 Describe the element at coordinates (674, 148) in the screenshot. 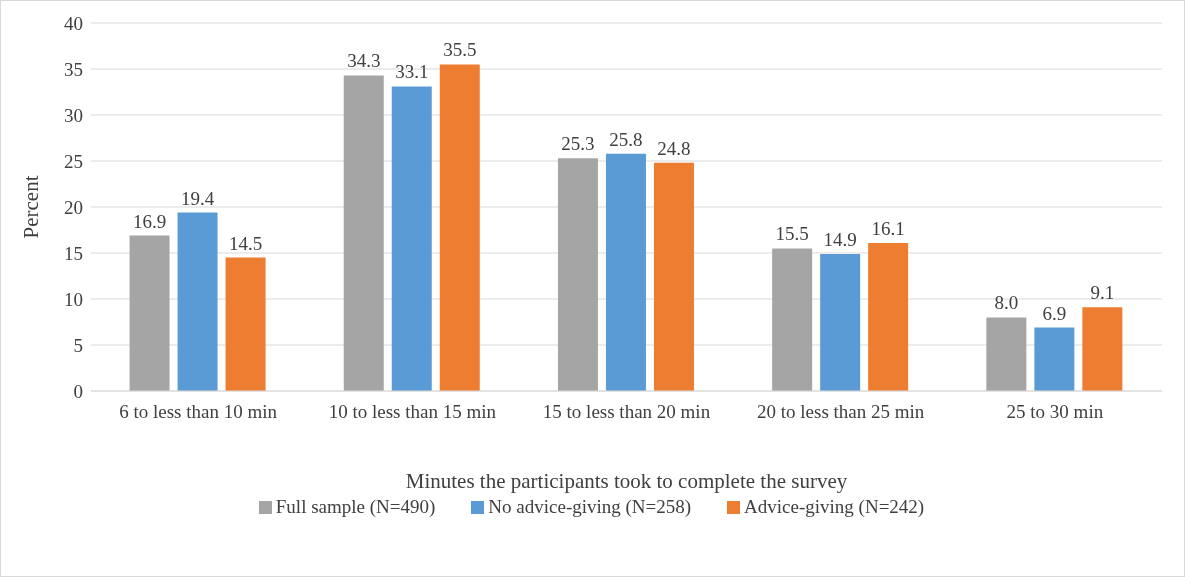

I see `data-label: 24.8` at that location.